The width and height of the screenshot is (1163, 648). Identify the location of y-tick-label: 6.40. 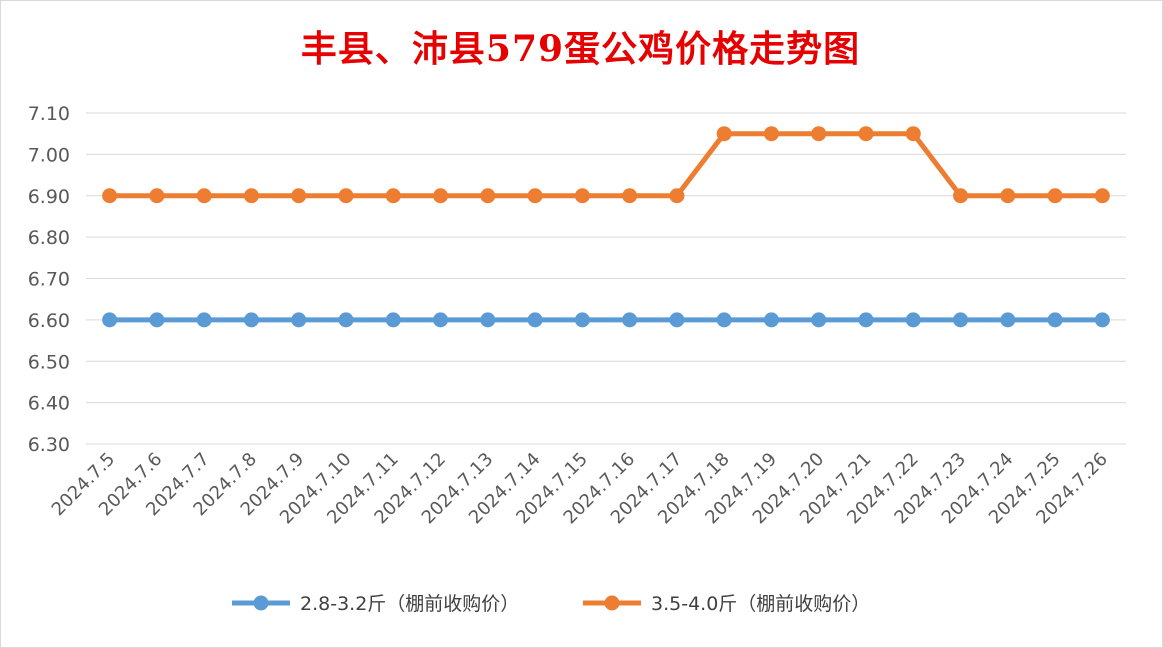
(49, 404).